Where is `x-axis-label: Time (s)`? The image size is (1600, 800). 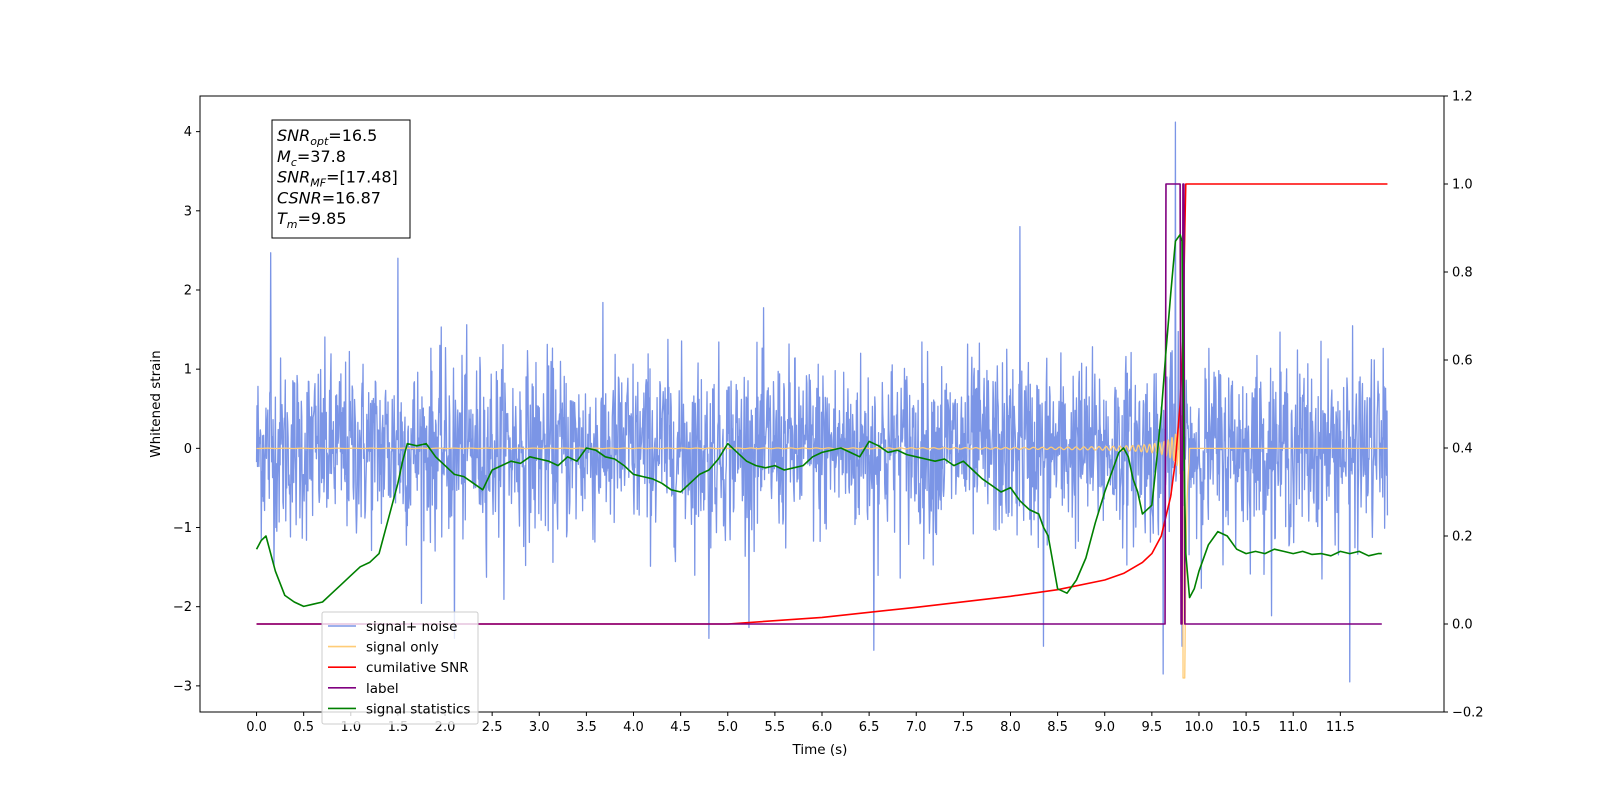
x-axis-label: Time (s) is located at coordinates (820, 750).